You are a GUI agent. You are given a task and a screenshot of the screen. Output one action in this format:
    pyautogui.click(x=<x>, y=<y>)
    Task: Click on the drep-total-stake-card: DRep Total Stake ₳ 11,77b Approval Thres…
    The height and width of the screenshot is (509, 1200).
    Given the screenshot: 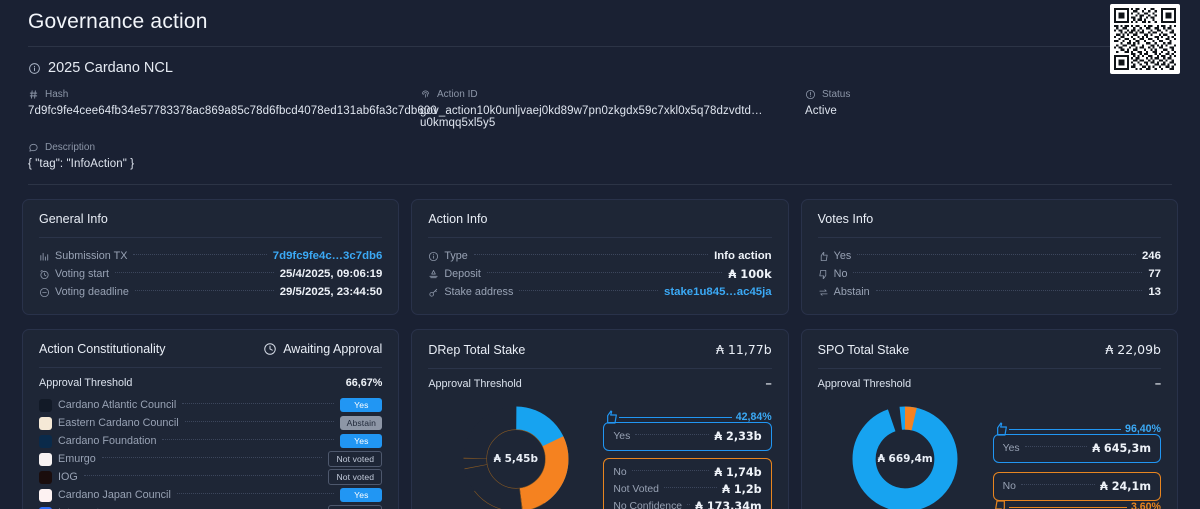 What is the action you would take?
    pyautogui.click(x=600, y=419)
    